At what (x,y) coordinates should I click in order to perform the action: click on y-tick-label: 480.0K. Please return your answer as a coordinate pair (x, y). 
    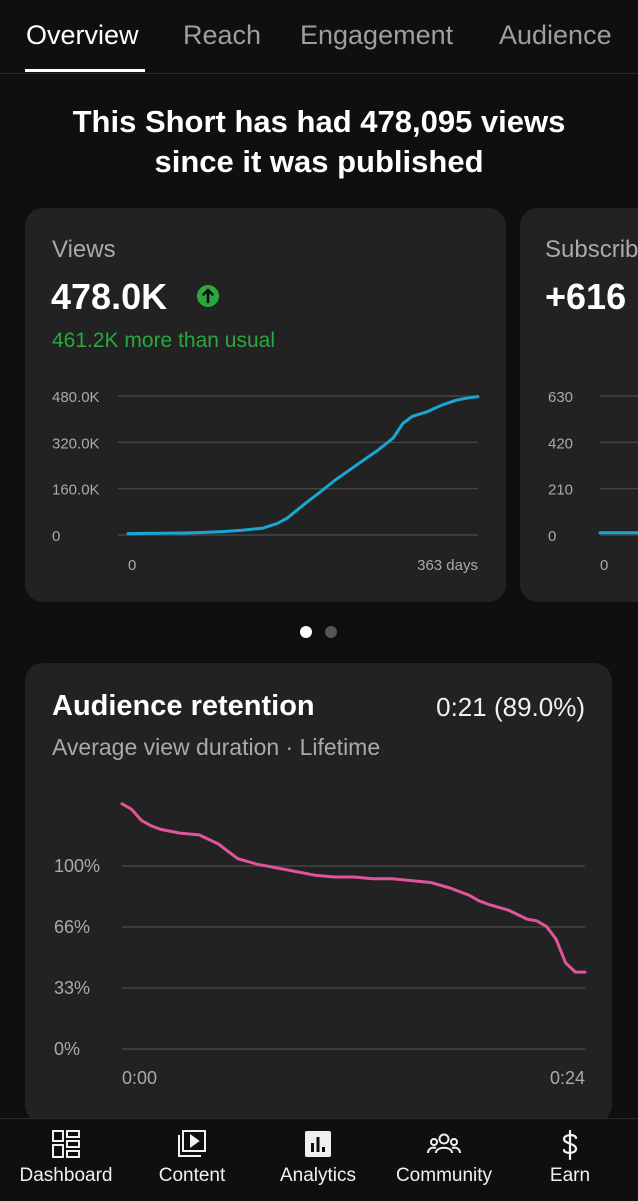
    Looking at the image, I should click on (76, 397).